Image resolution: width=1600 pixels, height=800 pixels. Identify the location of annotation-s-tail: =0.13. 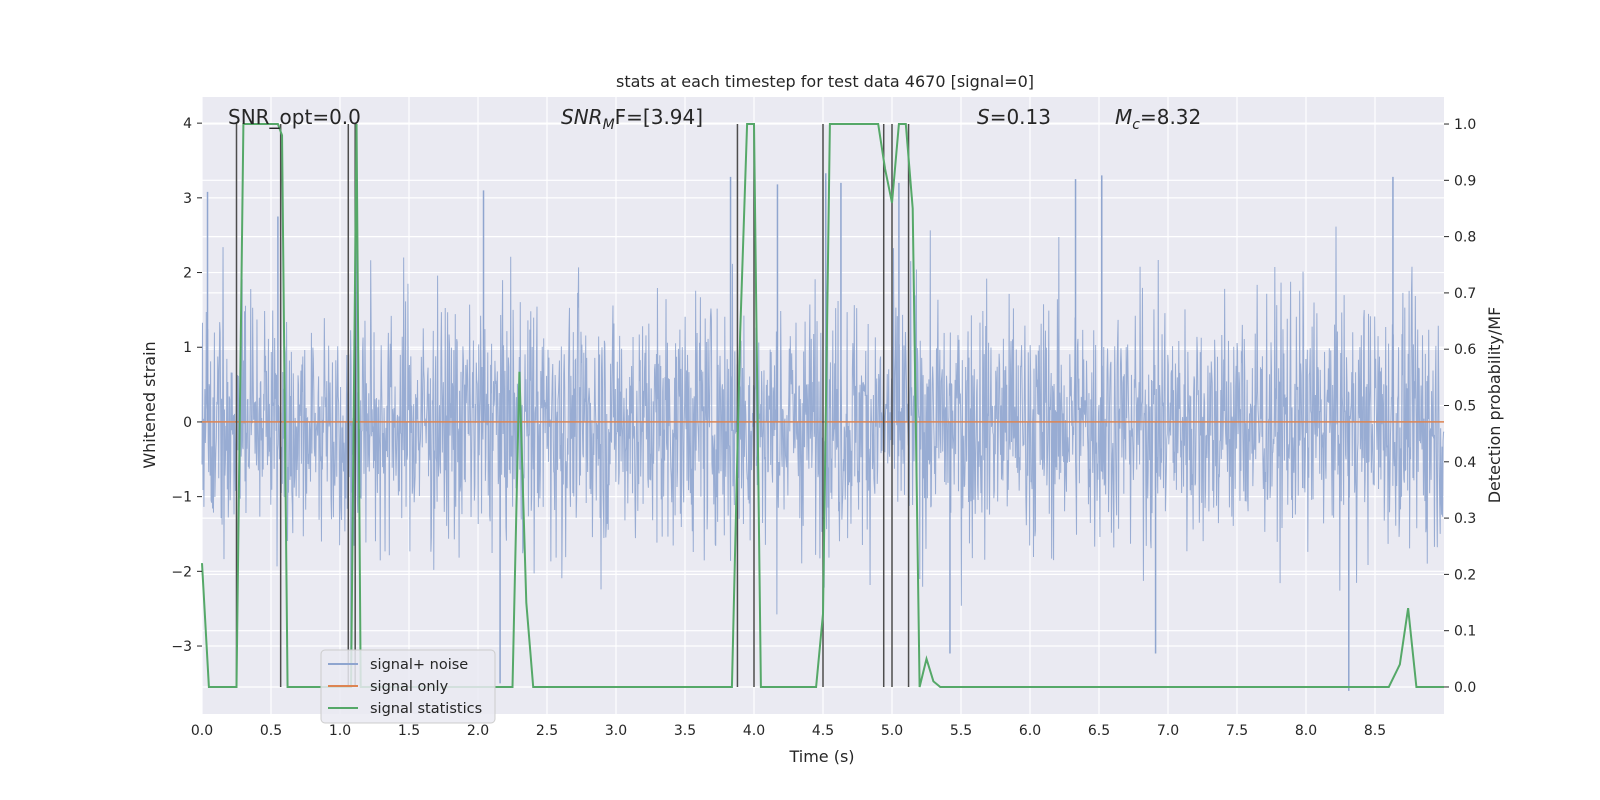
(1020, 117).